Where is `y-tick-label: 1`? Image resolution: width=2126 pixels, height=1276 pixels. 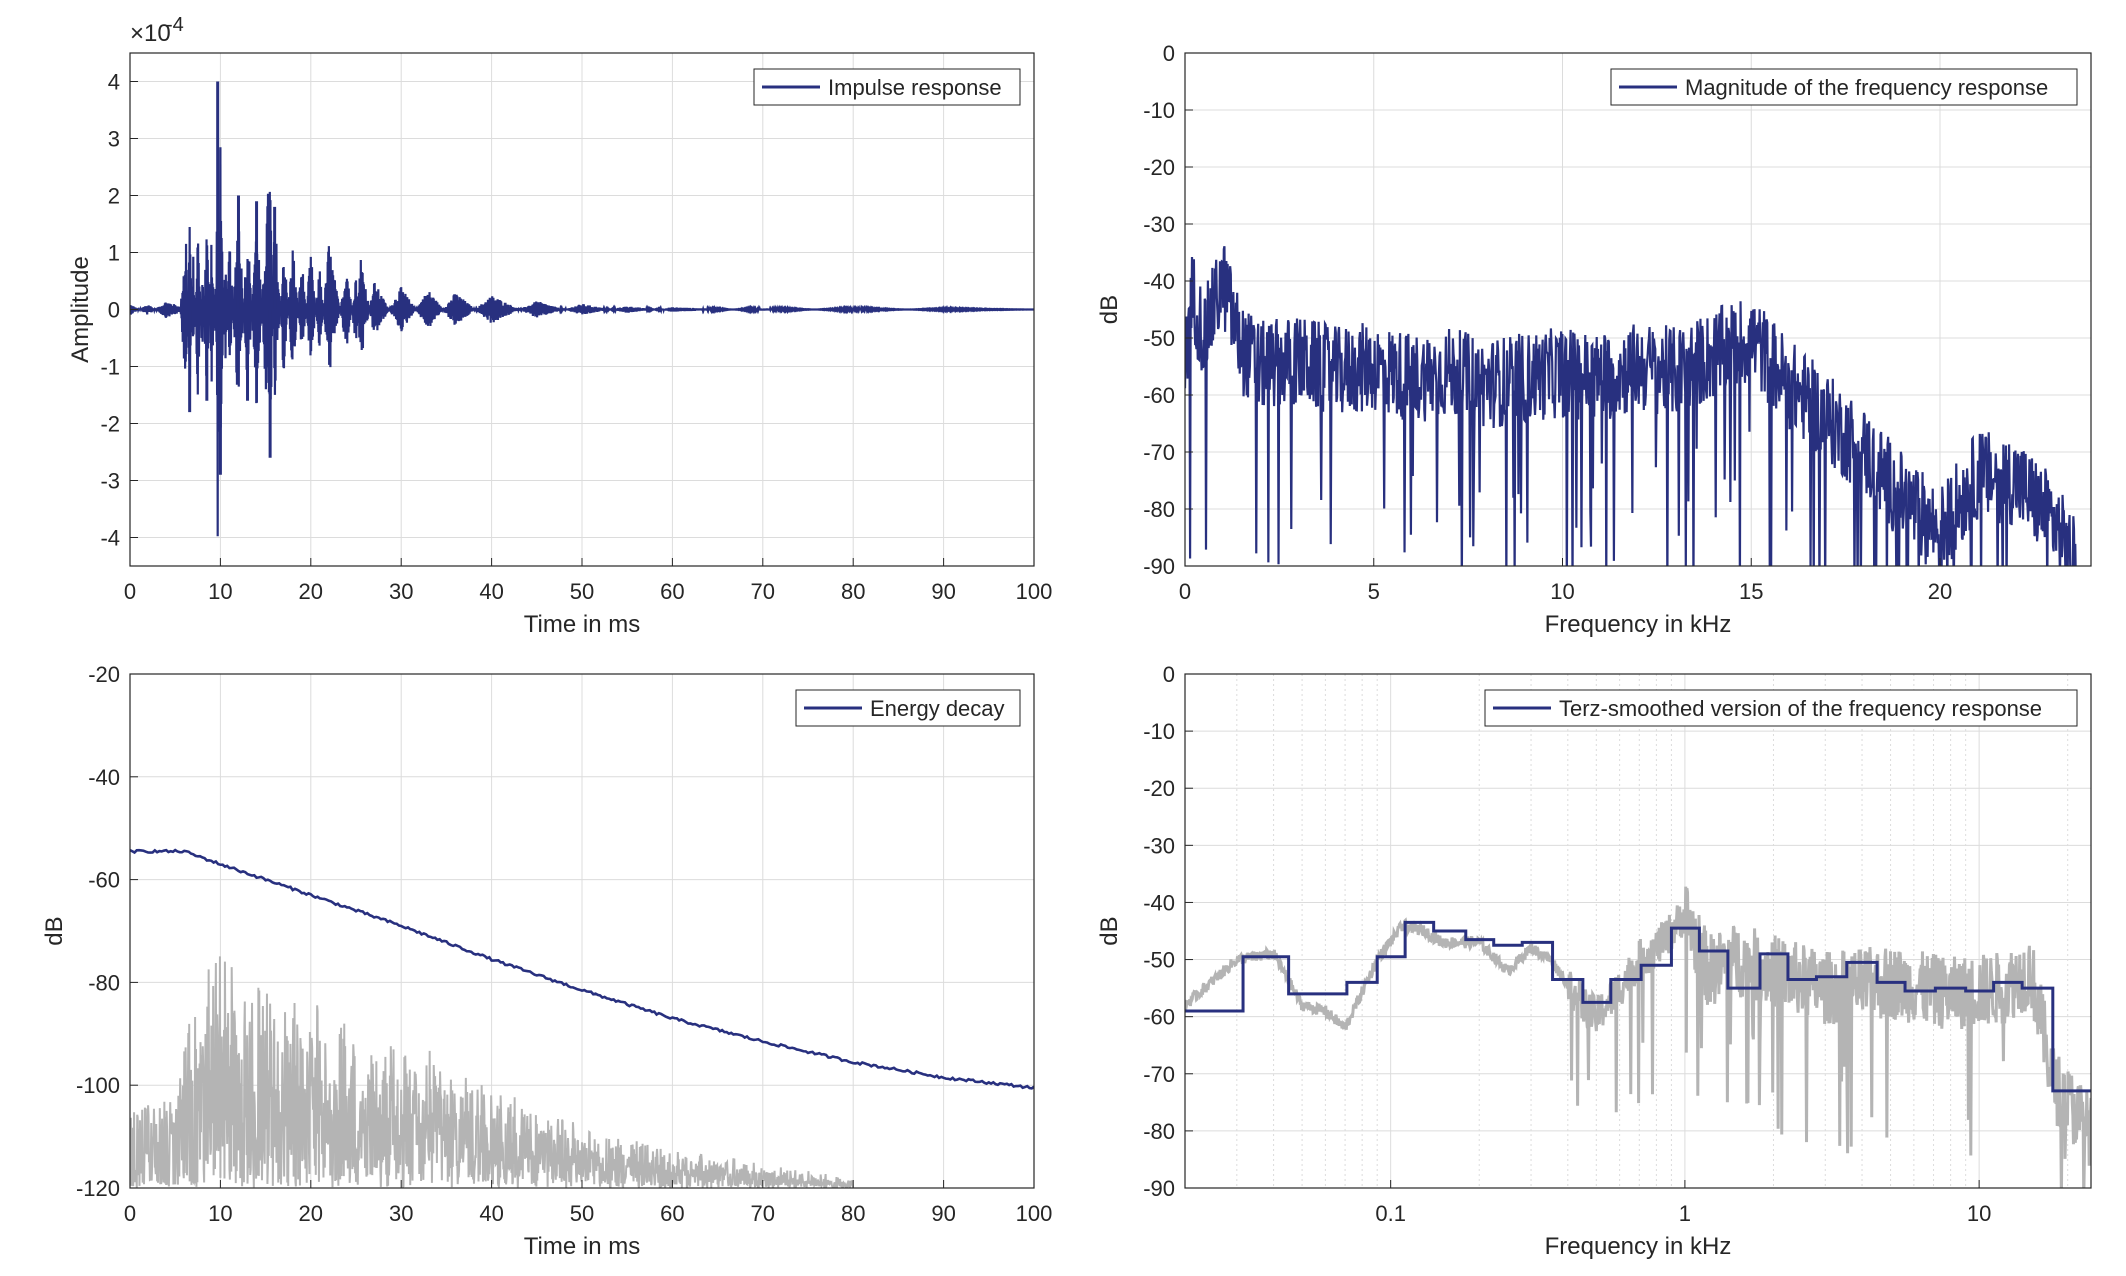 y-tick-label: 1 is located at coordinates (114, 253).